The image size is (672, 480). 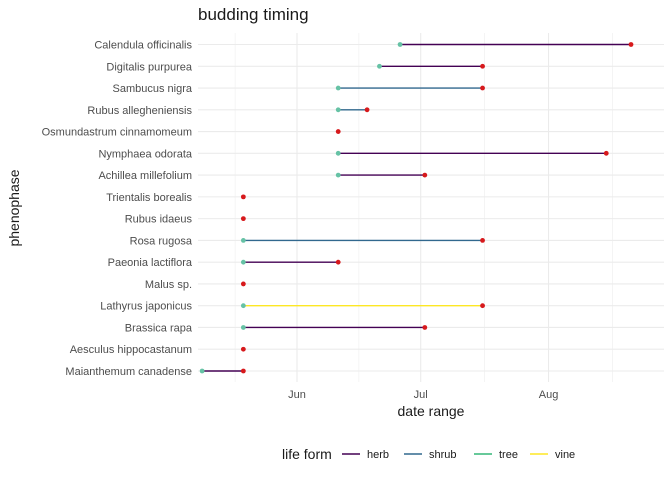 I want to click on y-tick-label: Maianthemum canadense, so click(x=128, y=372).